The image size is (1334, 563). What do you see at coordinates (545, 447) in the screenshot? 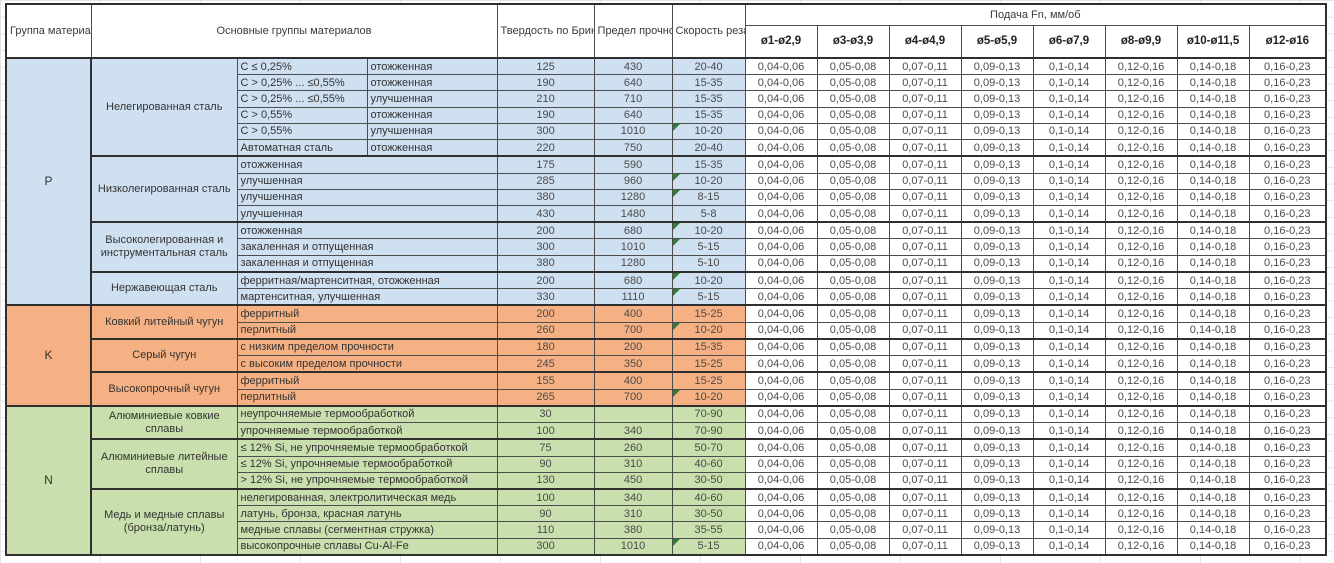
I see `cell-hardness-hb: 75` at bounding box center [545, 447].